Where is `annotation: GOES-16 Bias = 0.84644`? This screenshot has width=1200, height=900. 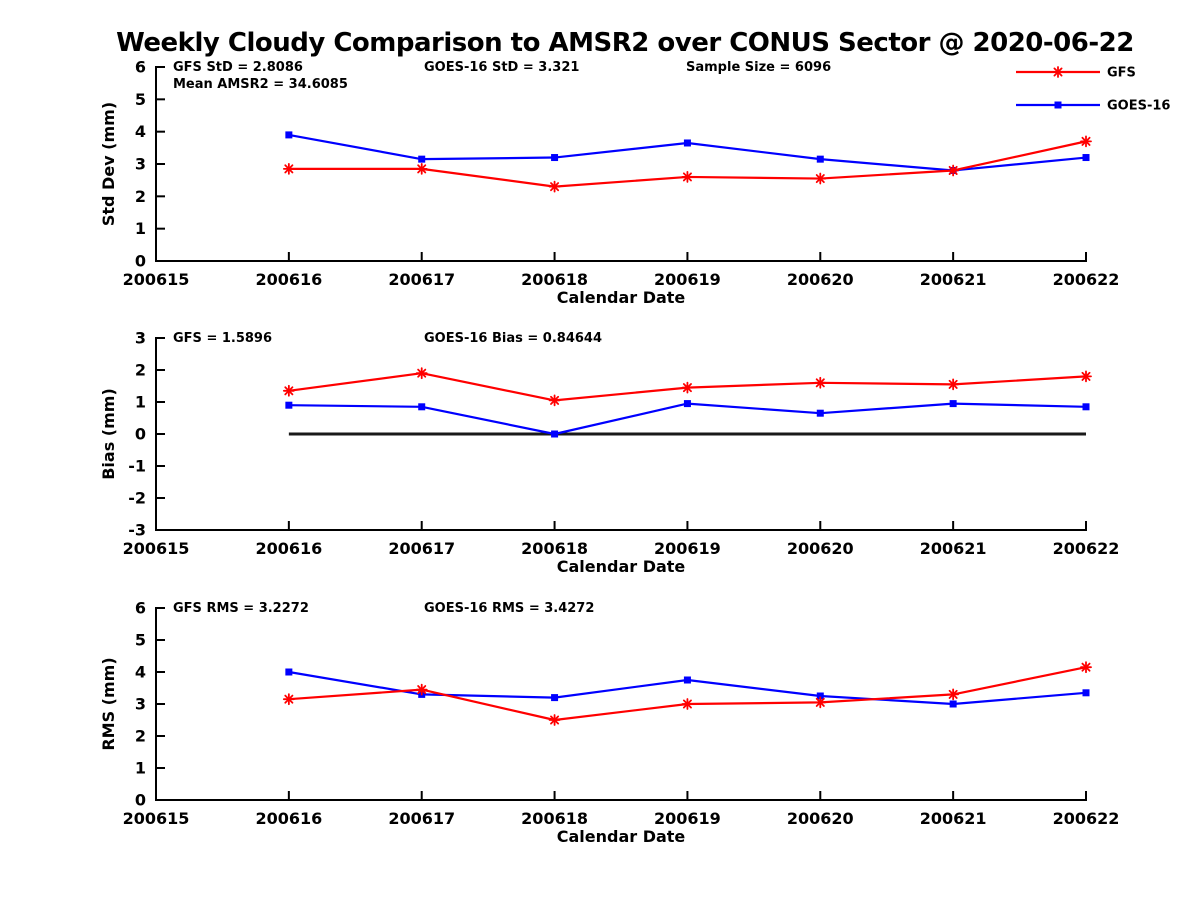
annotation: GOES-16 Bias = 0.84644 is located at coordinates (513, 338).